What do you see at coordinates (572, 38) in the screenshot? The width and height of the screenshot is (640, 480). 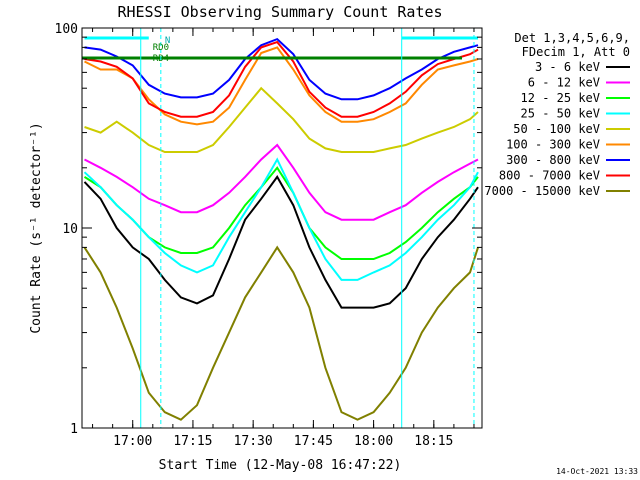 I see `legend-header-line-1: Det 1,3,4,5,6,9,` at bounding box center [572, 38].